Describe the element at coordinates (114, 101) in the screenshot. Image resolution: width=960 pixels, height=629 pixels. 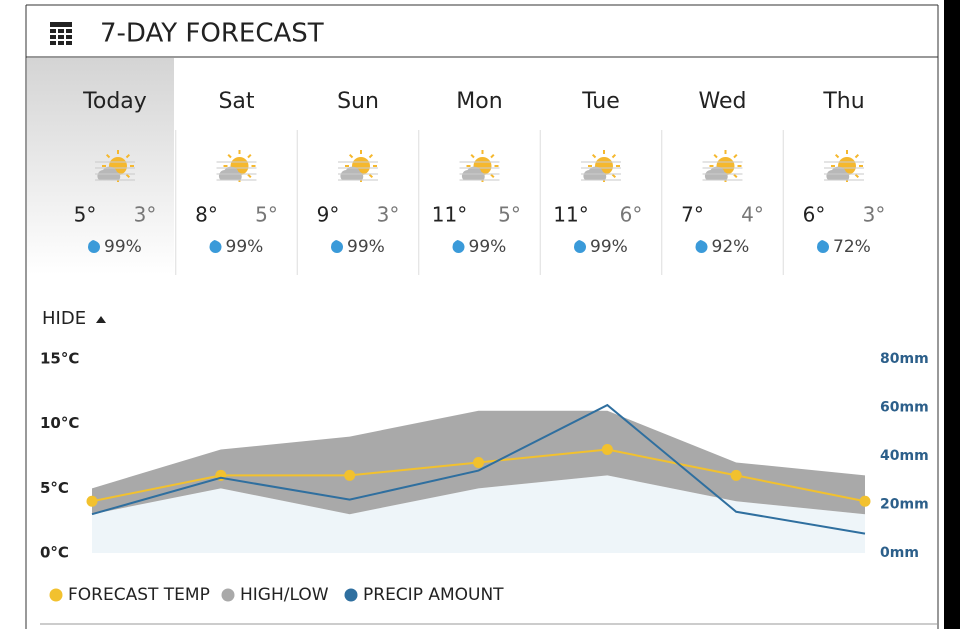
I see `day-name: Today` at that location.